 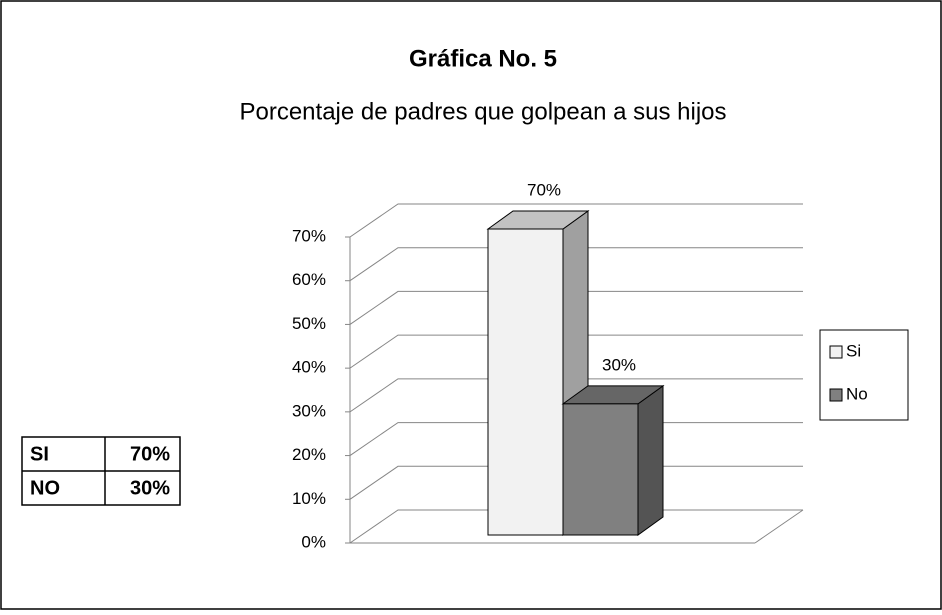 I want to click on table-cell: SI, so click(x=39, y=454).